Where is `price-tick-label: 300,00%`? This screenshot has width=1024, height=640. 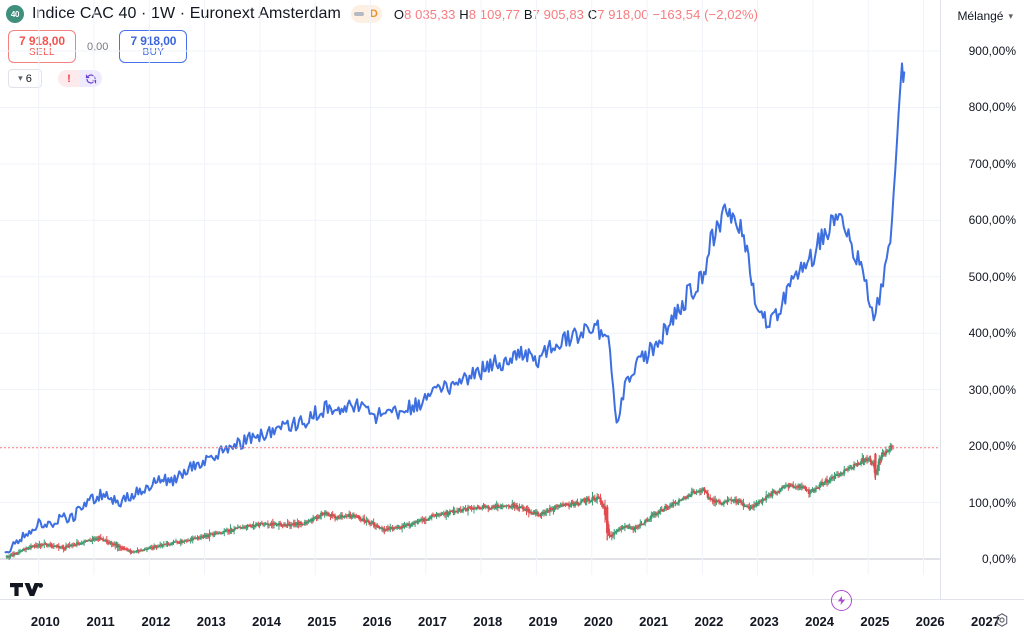
price-tick-label: 300,00% is located at coordinates (992, 389).